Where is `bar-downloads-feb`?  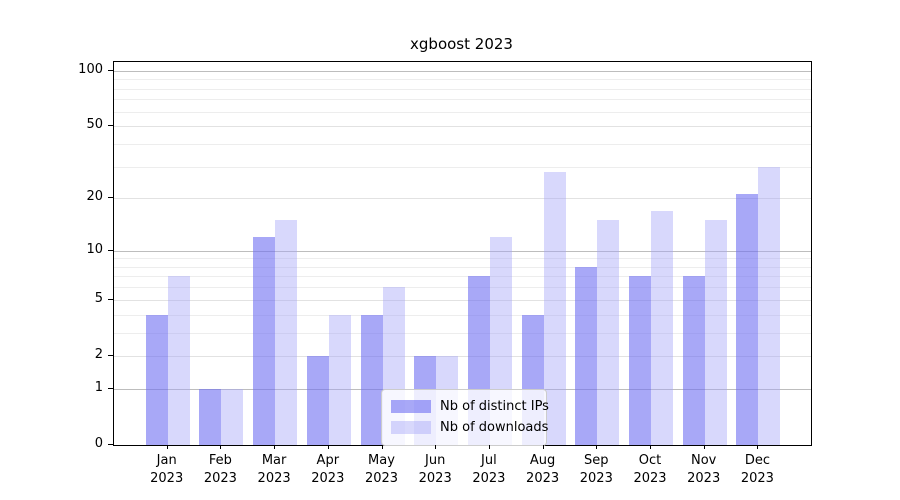 bar-downloads-feb is located at coordinates (232, 416).